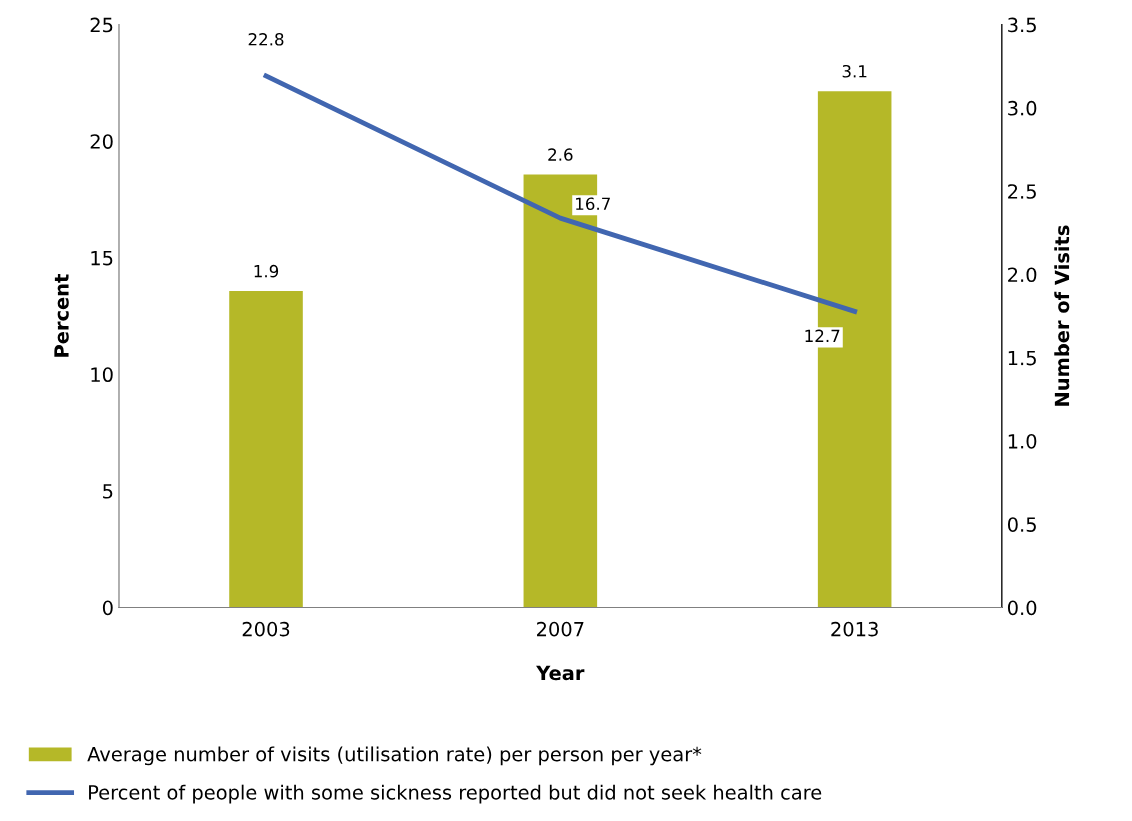  I want to click on y-tick-label: 0, so click(107, 608).